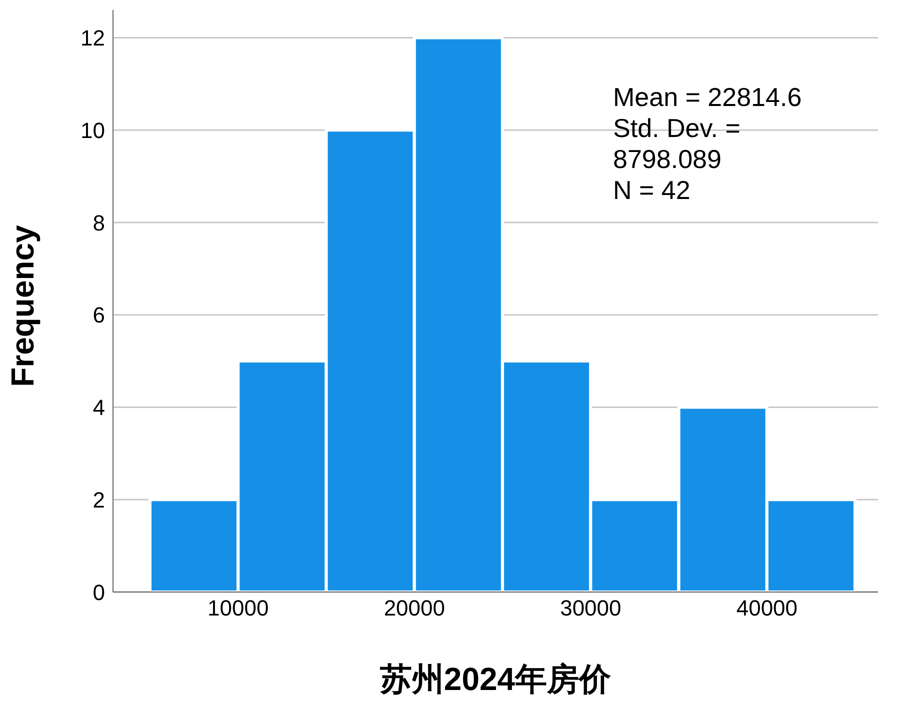 This screenshot has width=900, height=707. What do you see at coordinates (98, 315) in the screenshot?
I see `y-tick-label: 6` at bounding box center [98, 315].